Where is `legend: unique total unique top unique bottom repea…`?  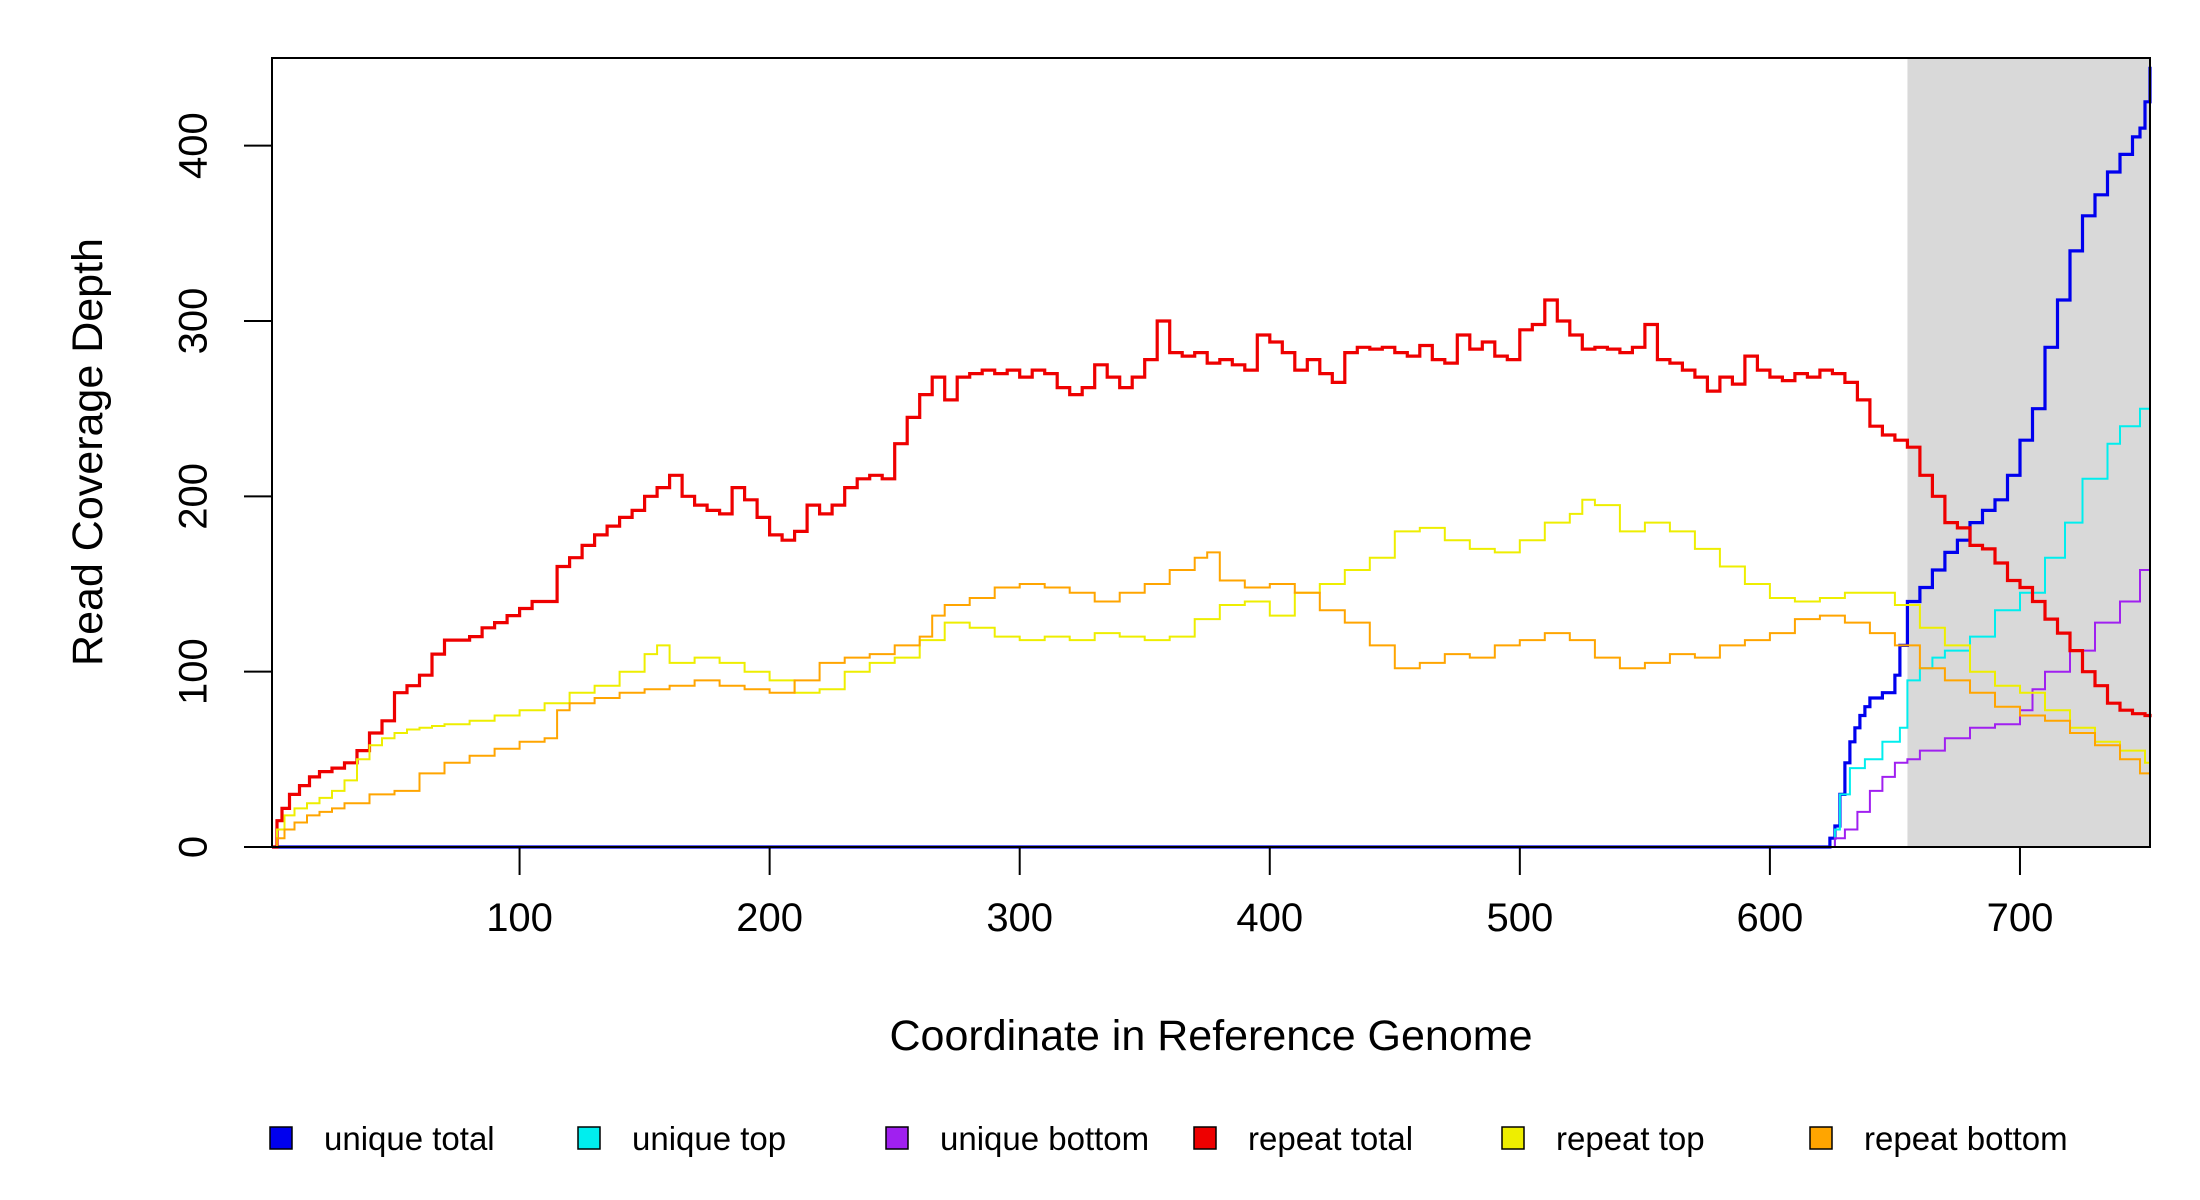 legend: unique total unique top unique bottom repea… is located at coordinates (1168, 1138).